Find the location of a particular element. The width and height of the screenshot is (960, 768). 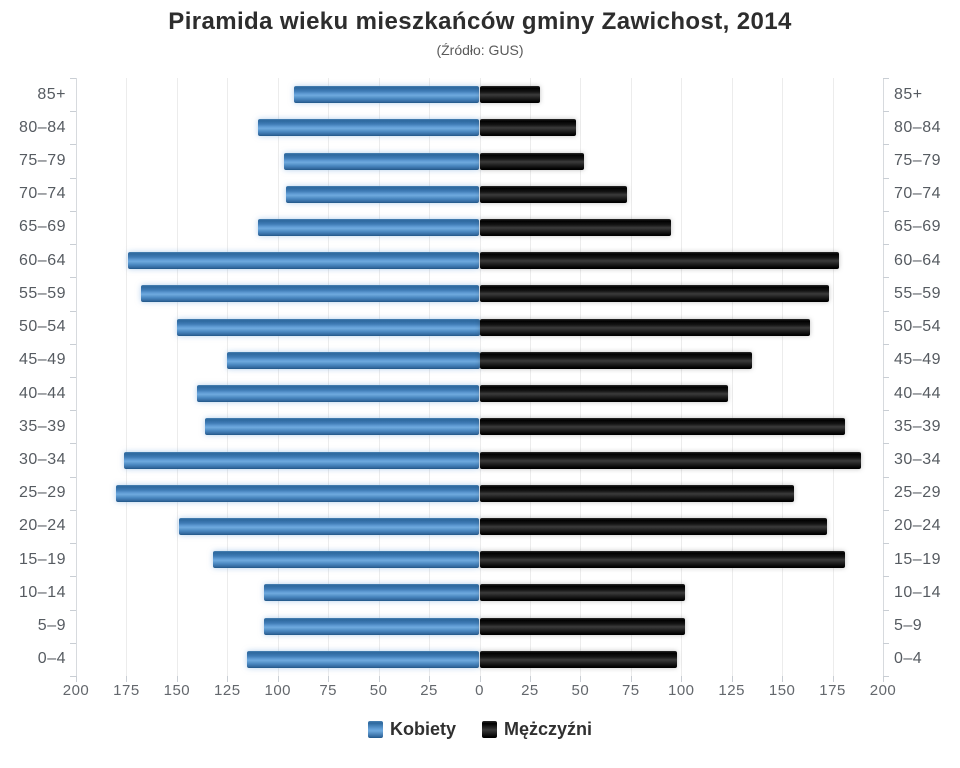

female-legend-label: Kobiety is located at coordinates (422, 729).